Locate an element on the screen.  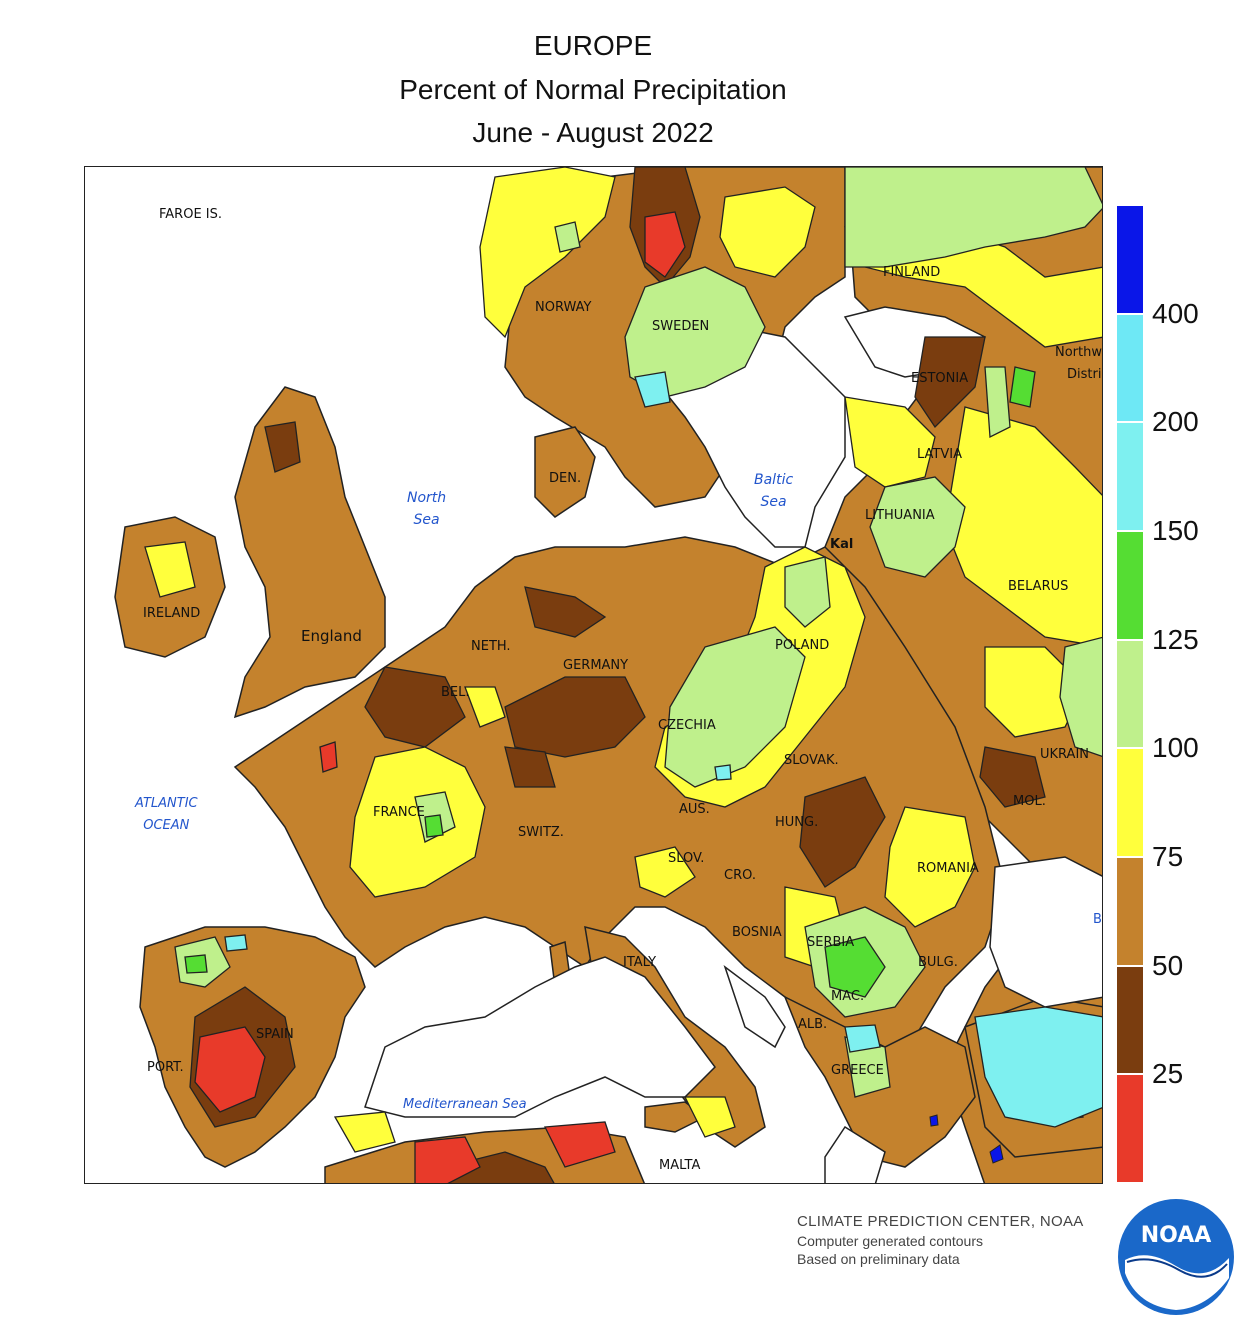
label-belgium: BEL. is located at coordinates (455, 692).